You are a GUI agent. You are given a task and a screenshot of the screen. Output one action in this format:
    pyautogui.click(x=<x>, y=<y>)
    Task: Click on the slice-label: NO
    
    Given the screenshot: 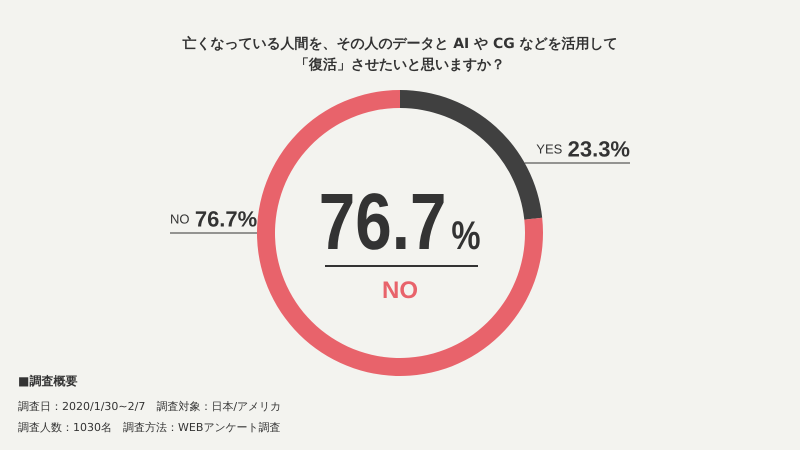 What is the action you would take?
    pyautogui.click(x=180, y=219)
    